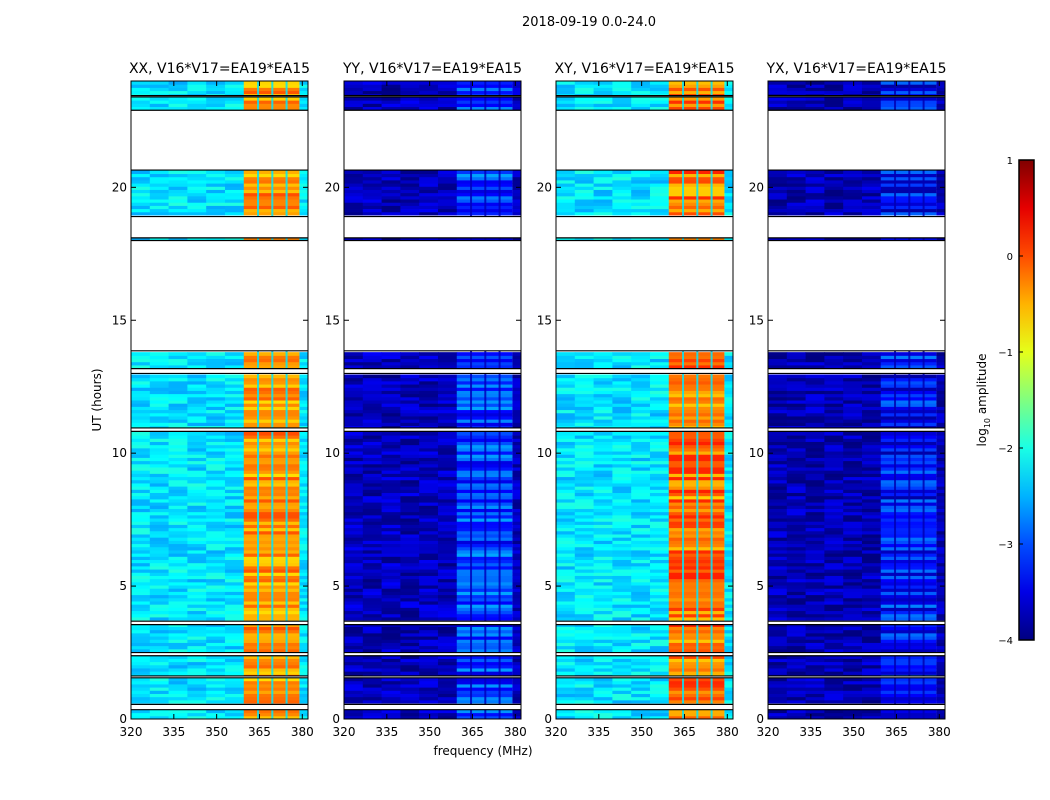 This screenshot has width=1050, height=800. What do you see at coordinates (856, 400) in the screenshot?
I see `panel-heatmap` at bounding box center [856, 400].